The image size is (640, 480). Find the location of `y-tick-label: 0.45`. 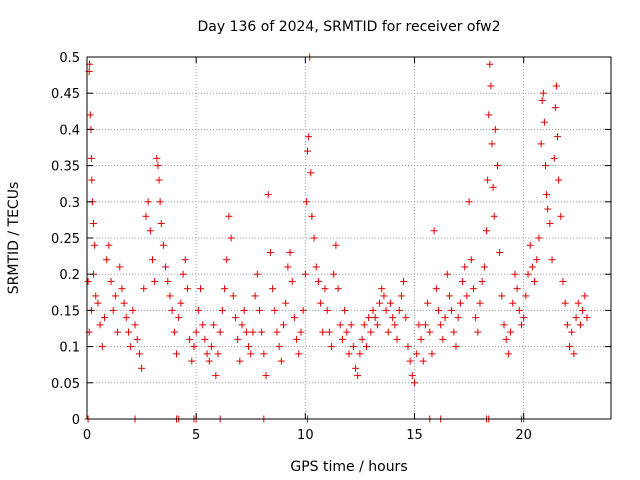

y-tick-label: 0.45 is located at coordinates (65, 94).